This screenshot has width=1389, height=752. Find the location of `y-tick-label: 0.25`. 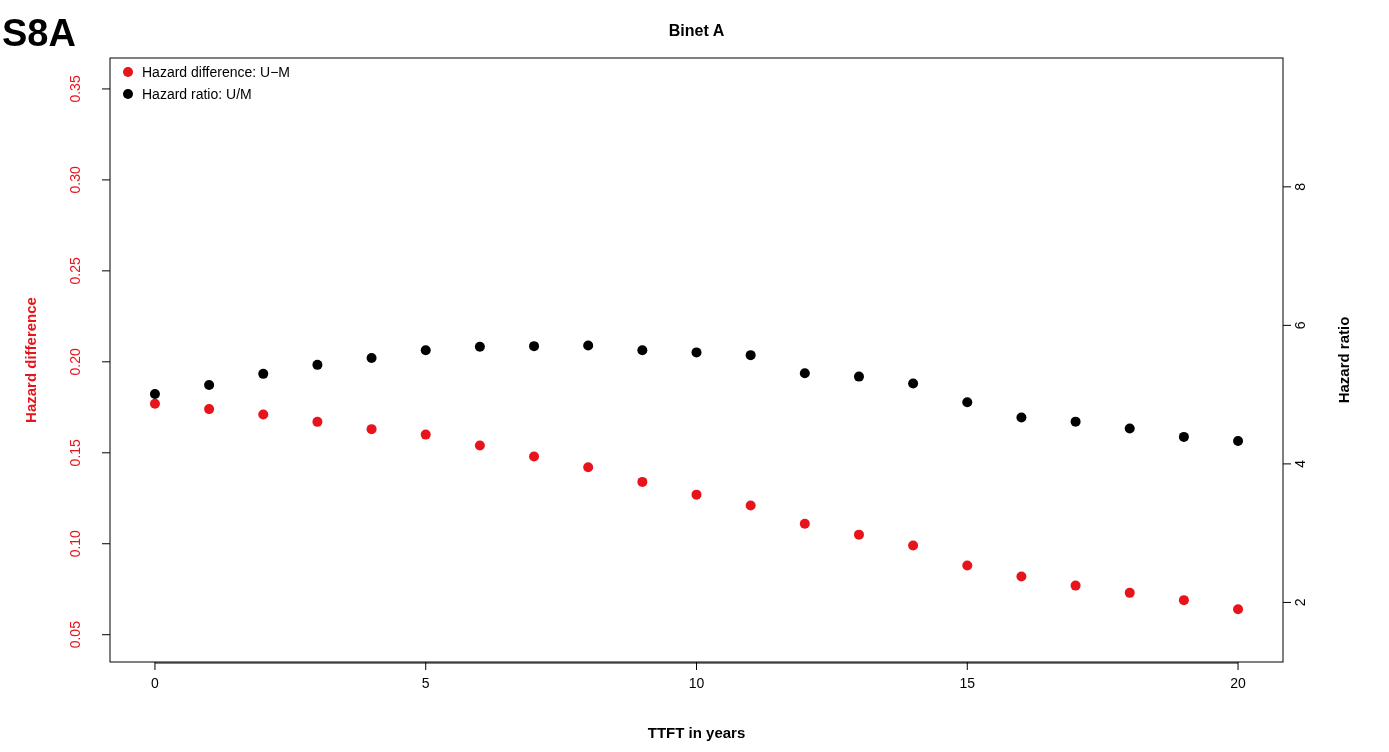

y-tick-label: 0.25 is located at coordinates (75, 271).